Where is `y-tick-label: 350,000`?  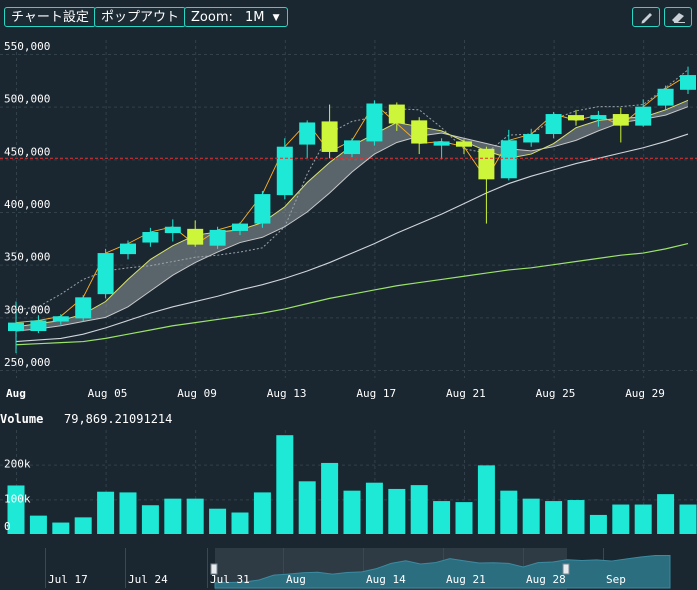 y-tick-label: 350,000 is located at coordinates (27, 257).